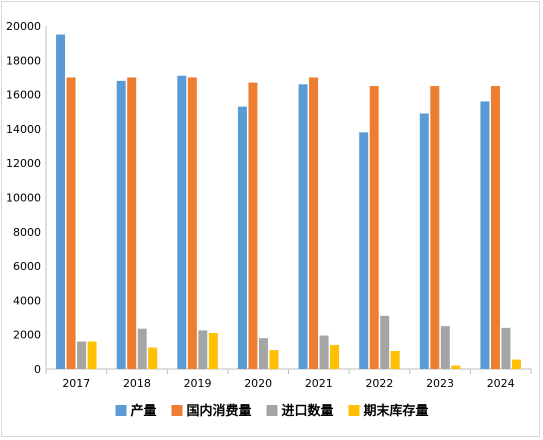  I want to click on legend-item: 产量, so click(136, 411).